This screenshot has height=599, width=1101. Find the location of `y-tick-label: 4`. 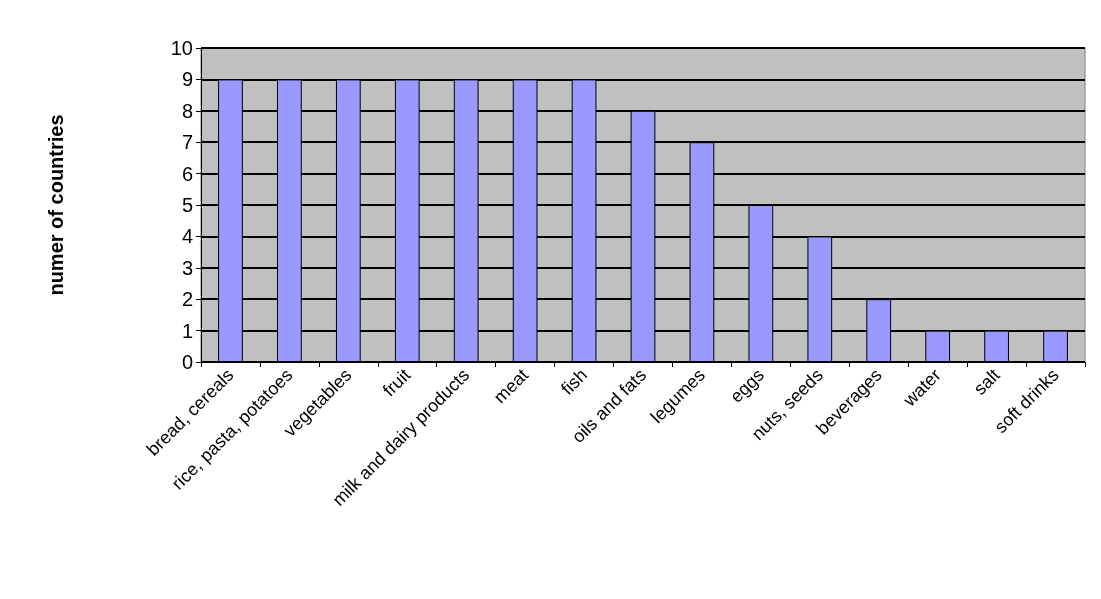

y-tick-label: 4 is located at coordinates (187, 236).